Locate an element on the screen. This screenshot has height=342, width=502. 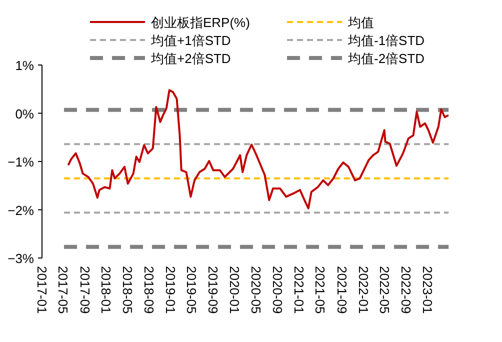
x-tick-label: 2022-09 is located at coordinates (406, 290).